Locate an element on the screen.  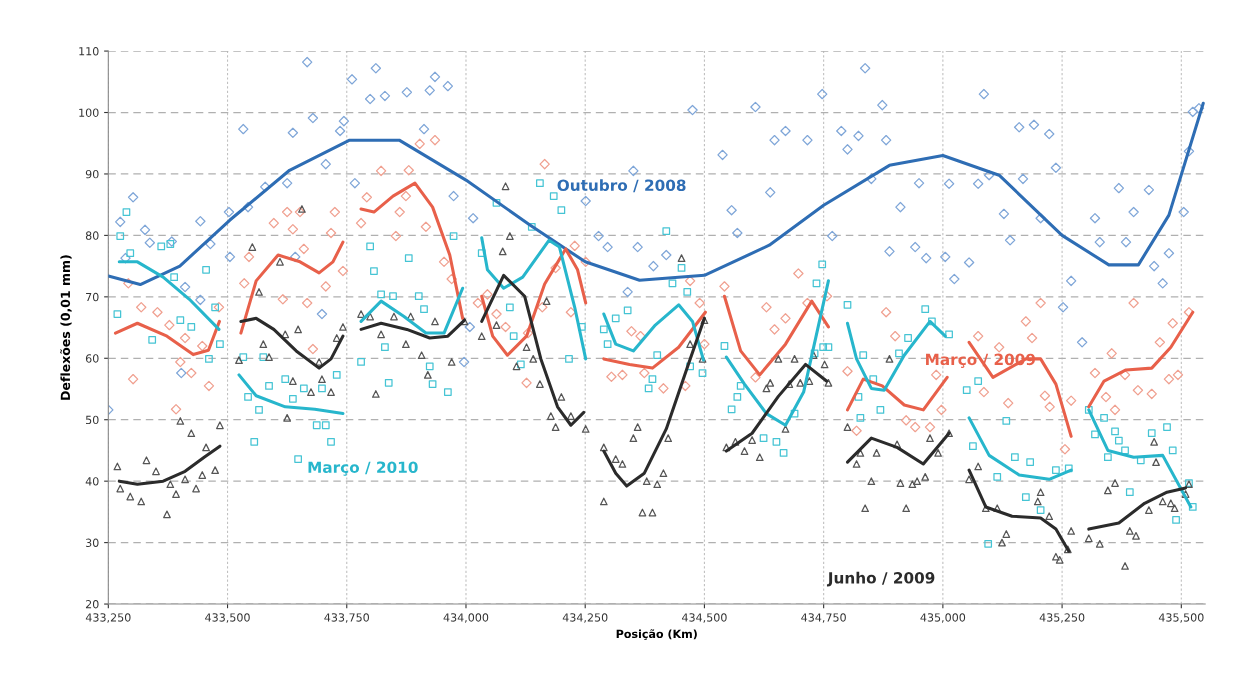
x-tick-label: 433,500 is located at coordinates (227, 618).